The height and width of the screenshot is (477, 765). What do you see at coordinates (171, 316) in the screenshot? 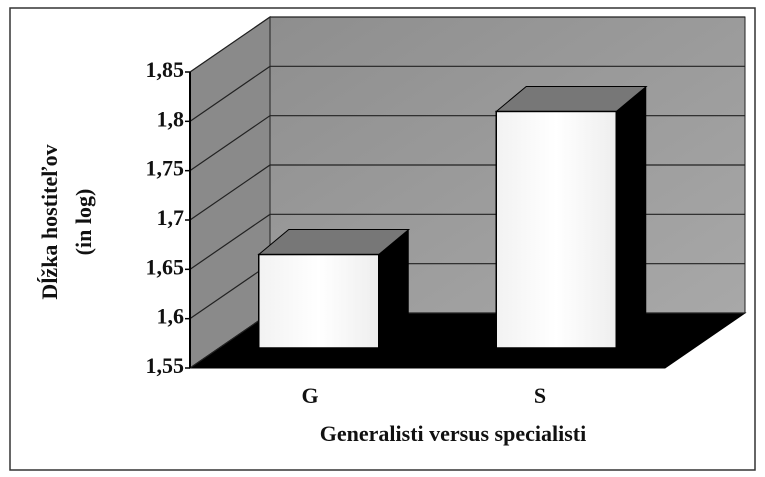
I see `y-tick-label: 1,6` at bounding box center [171, 316].